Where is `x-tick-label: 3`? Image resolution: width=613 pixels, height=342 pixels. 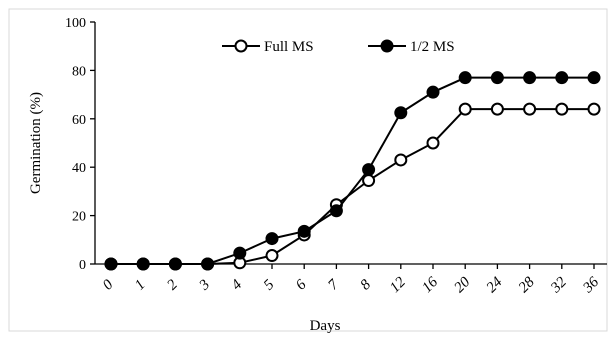 x-tick-label: 3 is located at coordinates (204, 285).